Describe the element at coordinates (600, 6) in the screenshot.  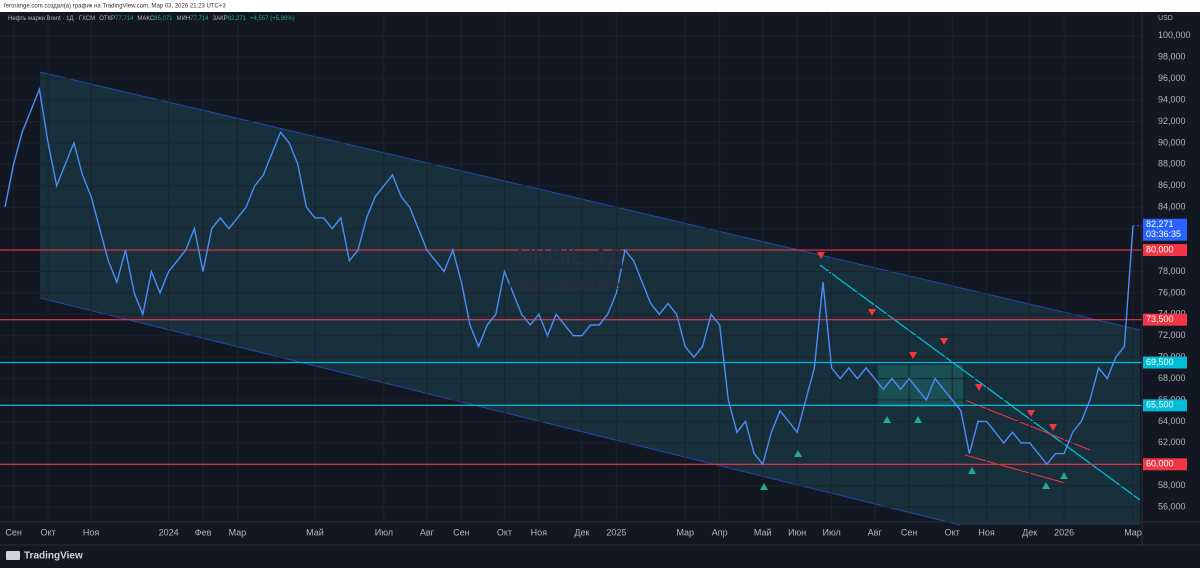
I see `header-bar` at that location.